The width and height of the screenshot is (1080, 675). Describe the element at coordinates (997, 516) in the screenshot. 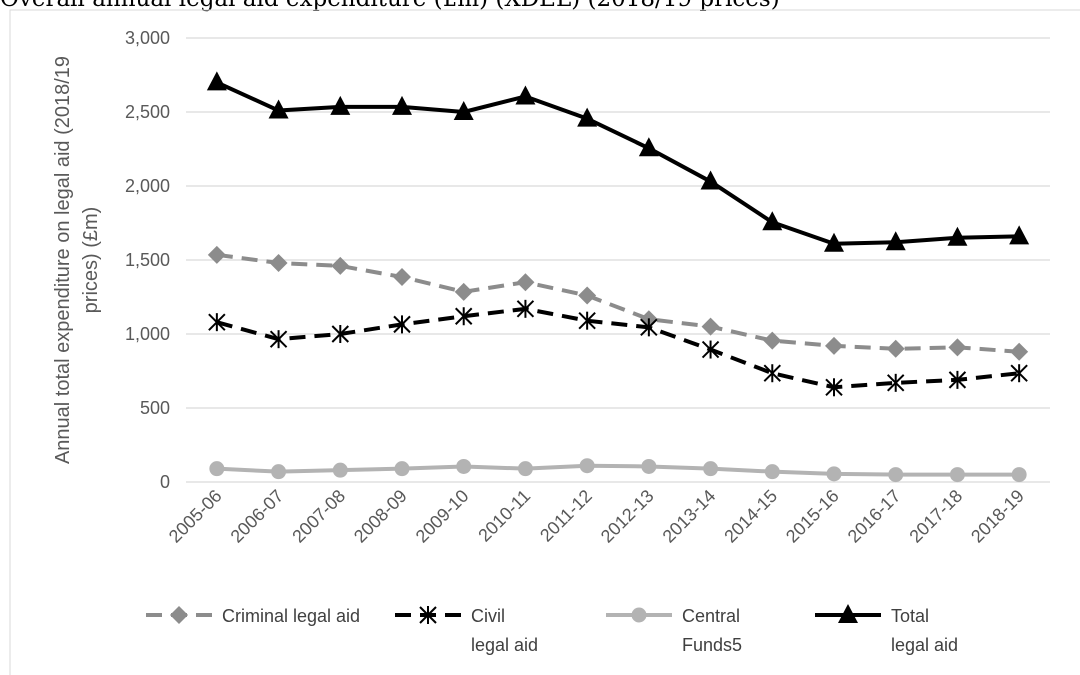

I see `x-tick-label: 2018-19` at that location.